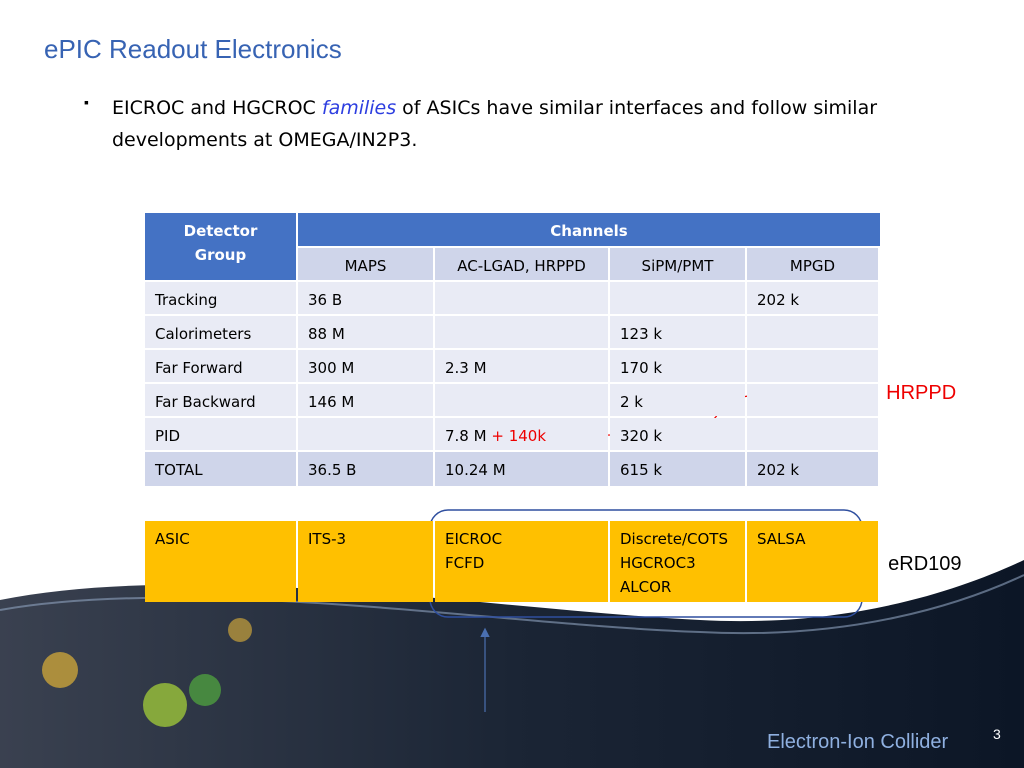  I want to click on header-text: MAPS, so click(365, 266).